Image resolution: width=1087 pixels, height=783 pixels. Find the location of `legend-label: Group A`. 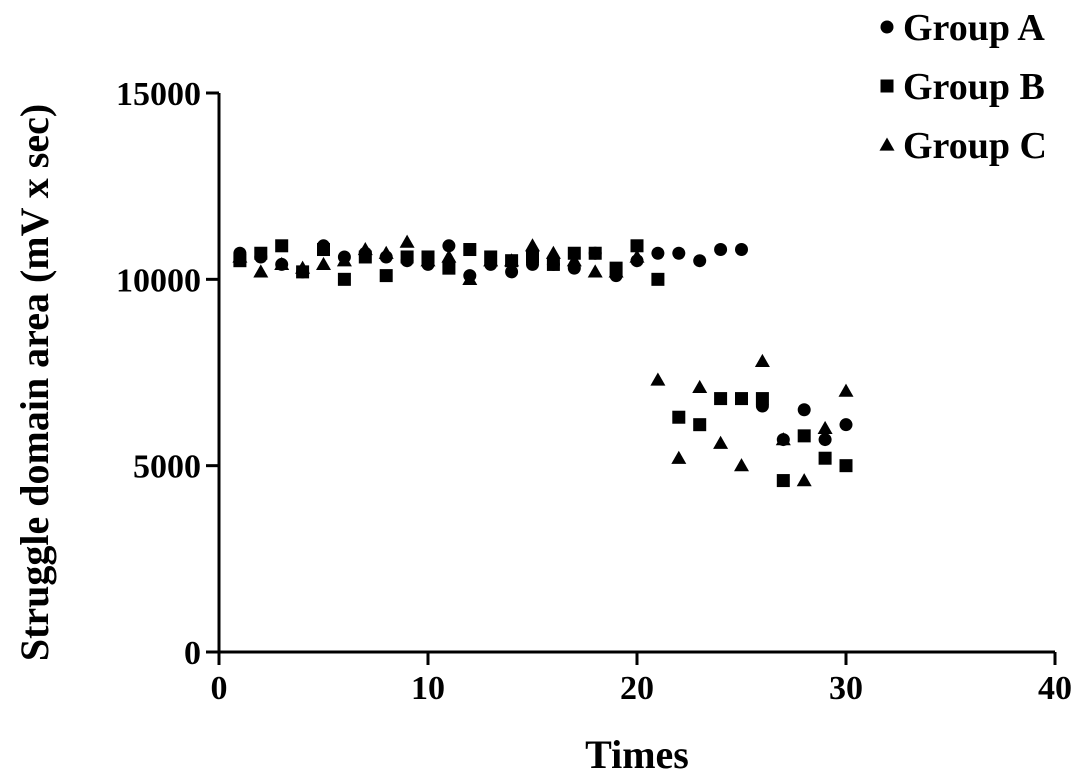

legend-label: Group A is located at coordinates (974, 28).